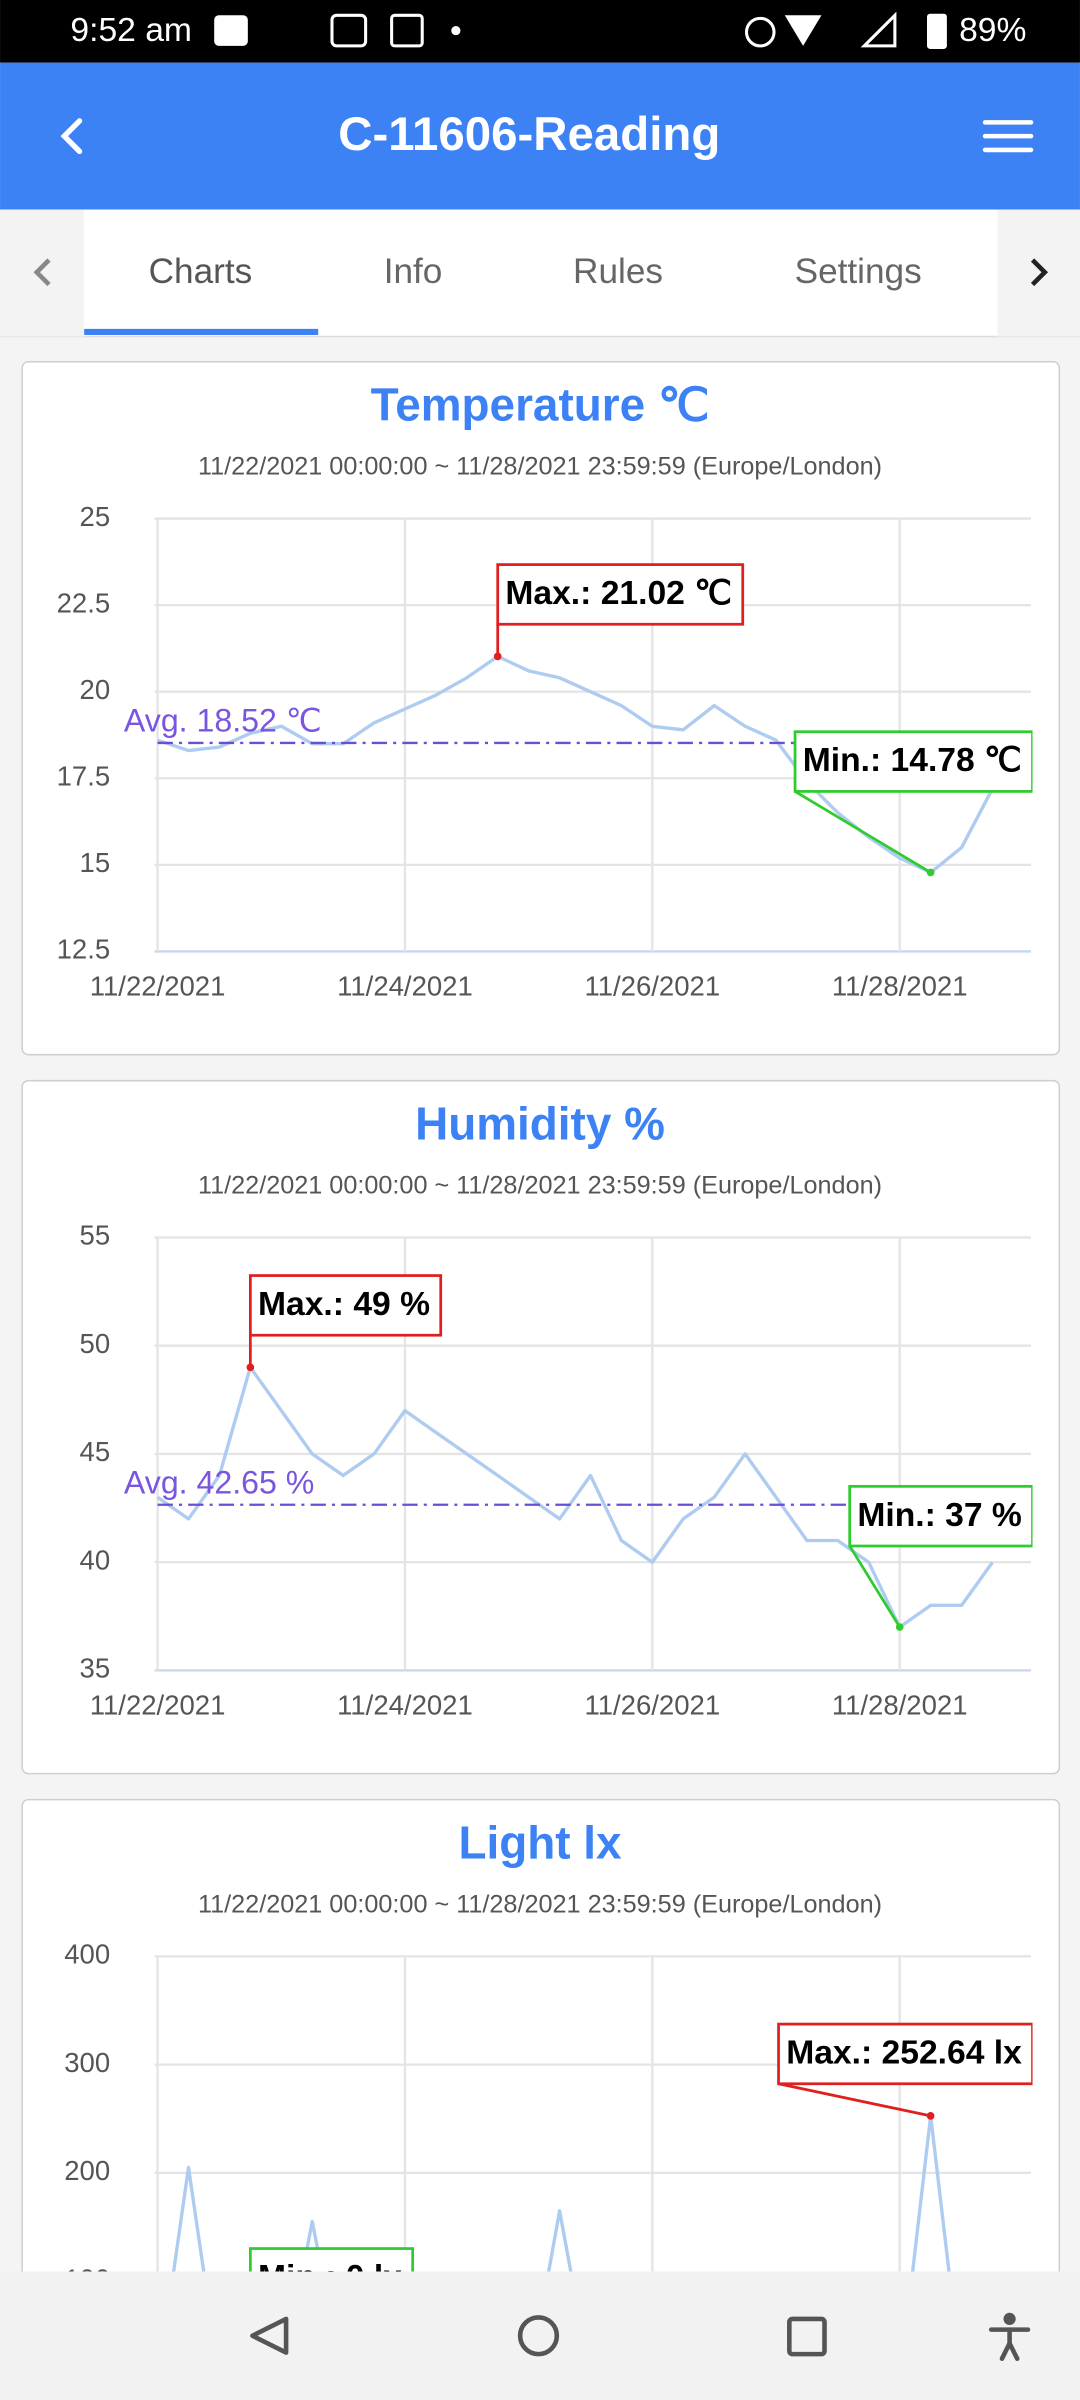 Image resolution: width=1080 pixels, height=2400 pixels. What do you see at coordinates (95, 1668) in the screenshot?
I see `y-tick-label: 35` at bounding box center [95, 1668].